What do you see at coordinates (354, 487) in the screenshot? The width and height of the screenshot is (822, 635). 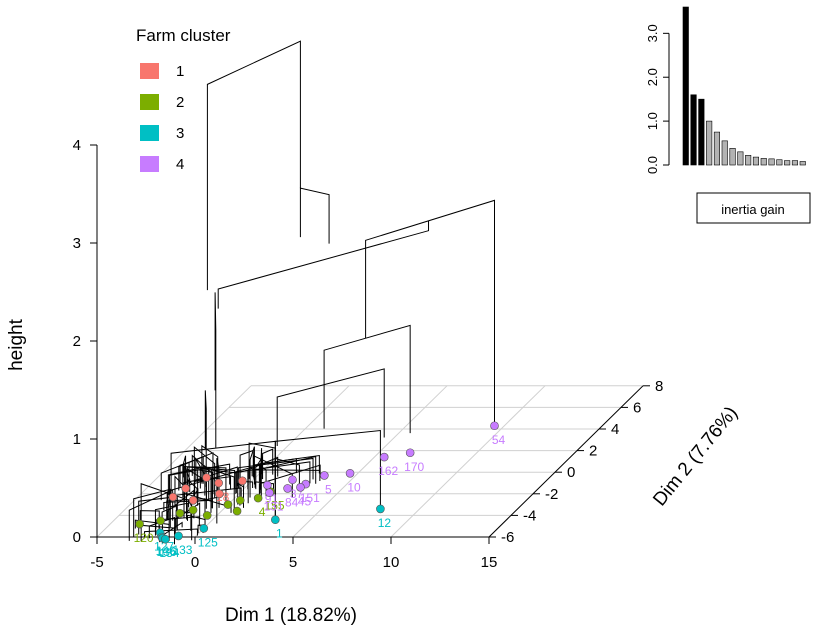 I see `cluster-4-point-label: 10` at bounding box center [354, 487].